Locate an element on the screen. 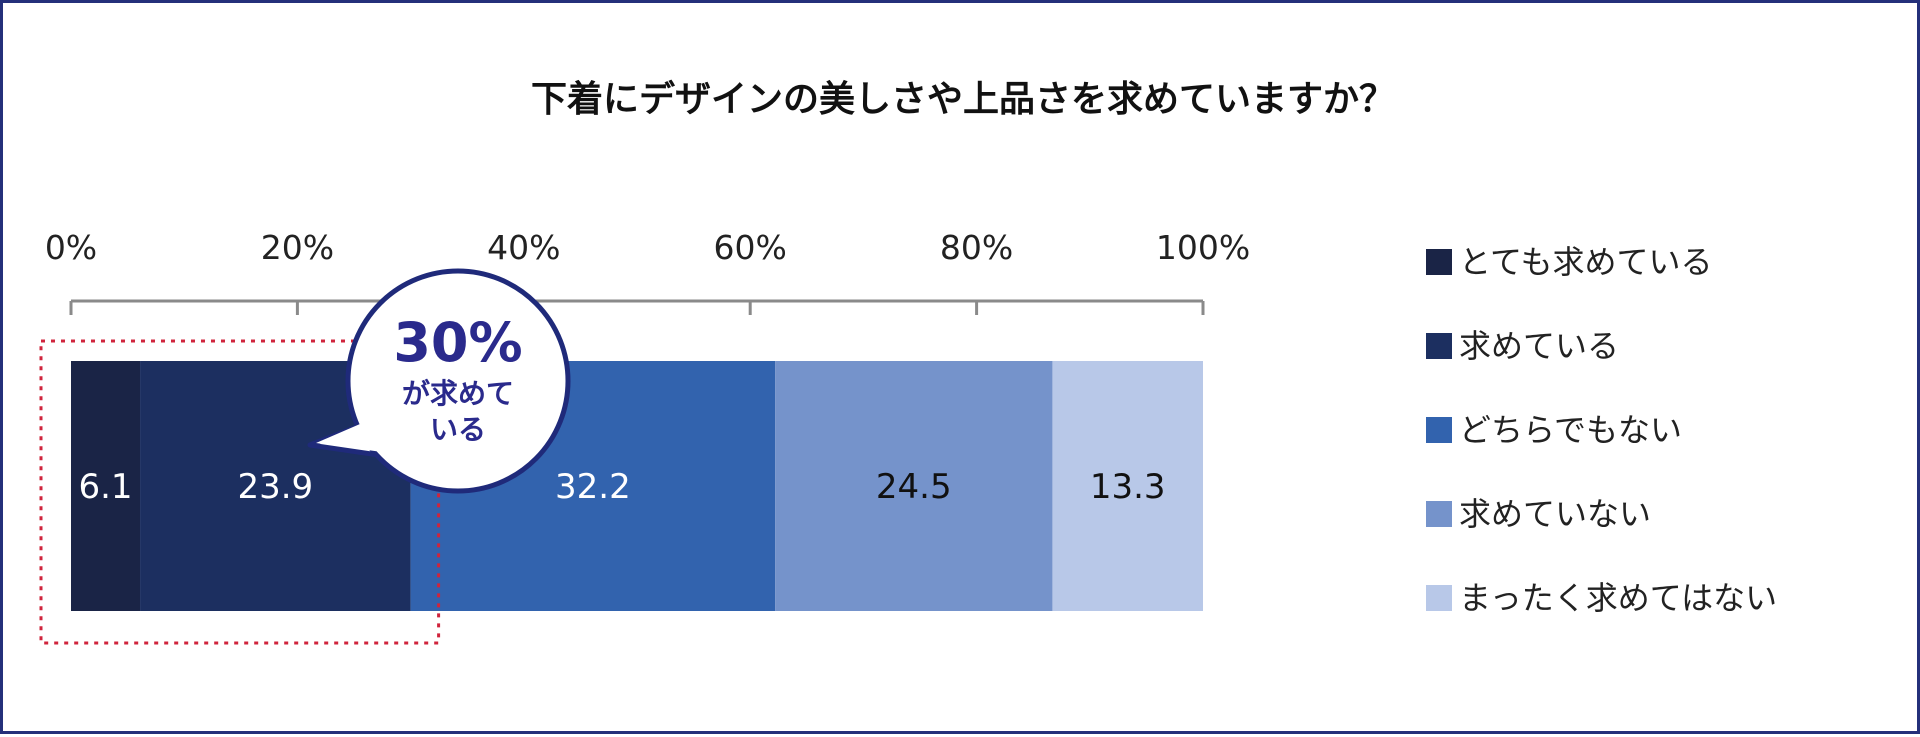 The width and height of the screenshot is (1920, 737). tick-label: 20% is located at coordinates (297, 247).